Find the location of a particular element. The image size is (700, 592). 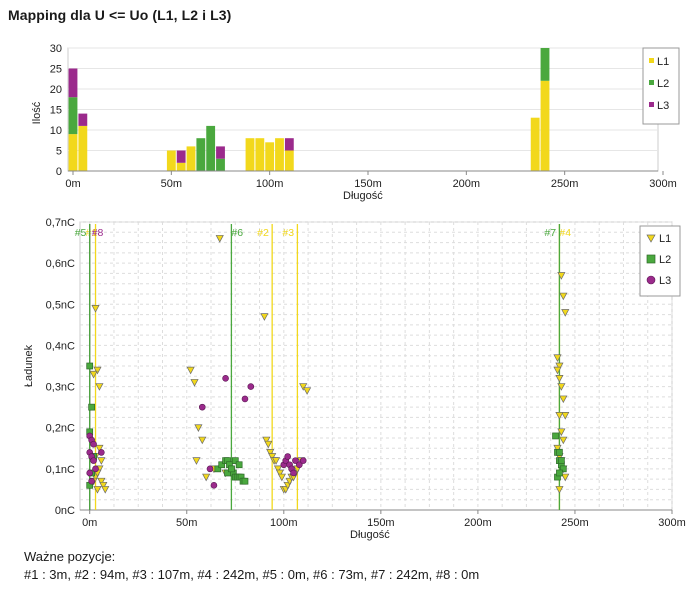

y-tick-label: 0nC is located at coordinates (65, 511).